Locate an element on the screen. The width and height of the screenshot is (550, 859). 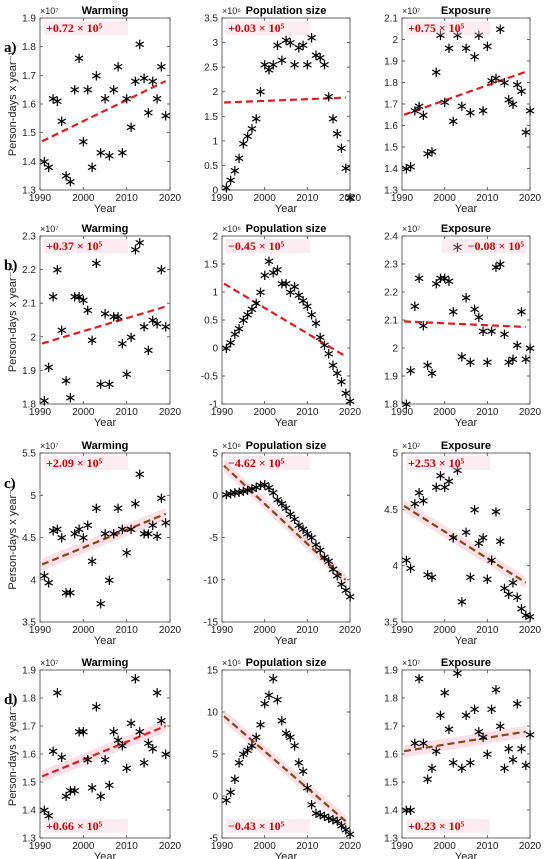
y-tick-label: 1.5 is located at coordinates (29, 783).